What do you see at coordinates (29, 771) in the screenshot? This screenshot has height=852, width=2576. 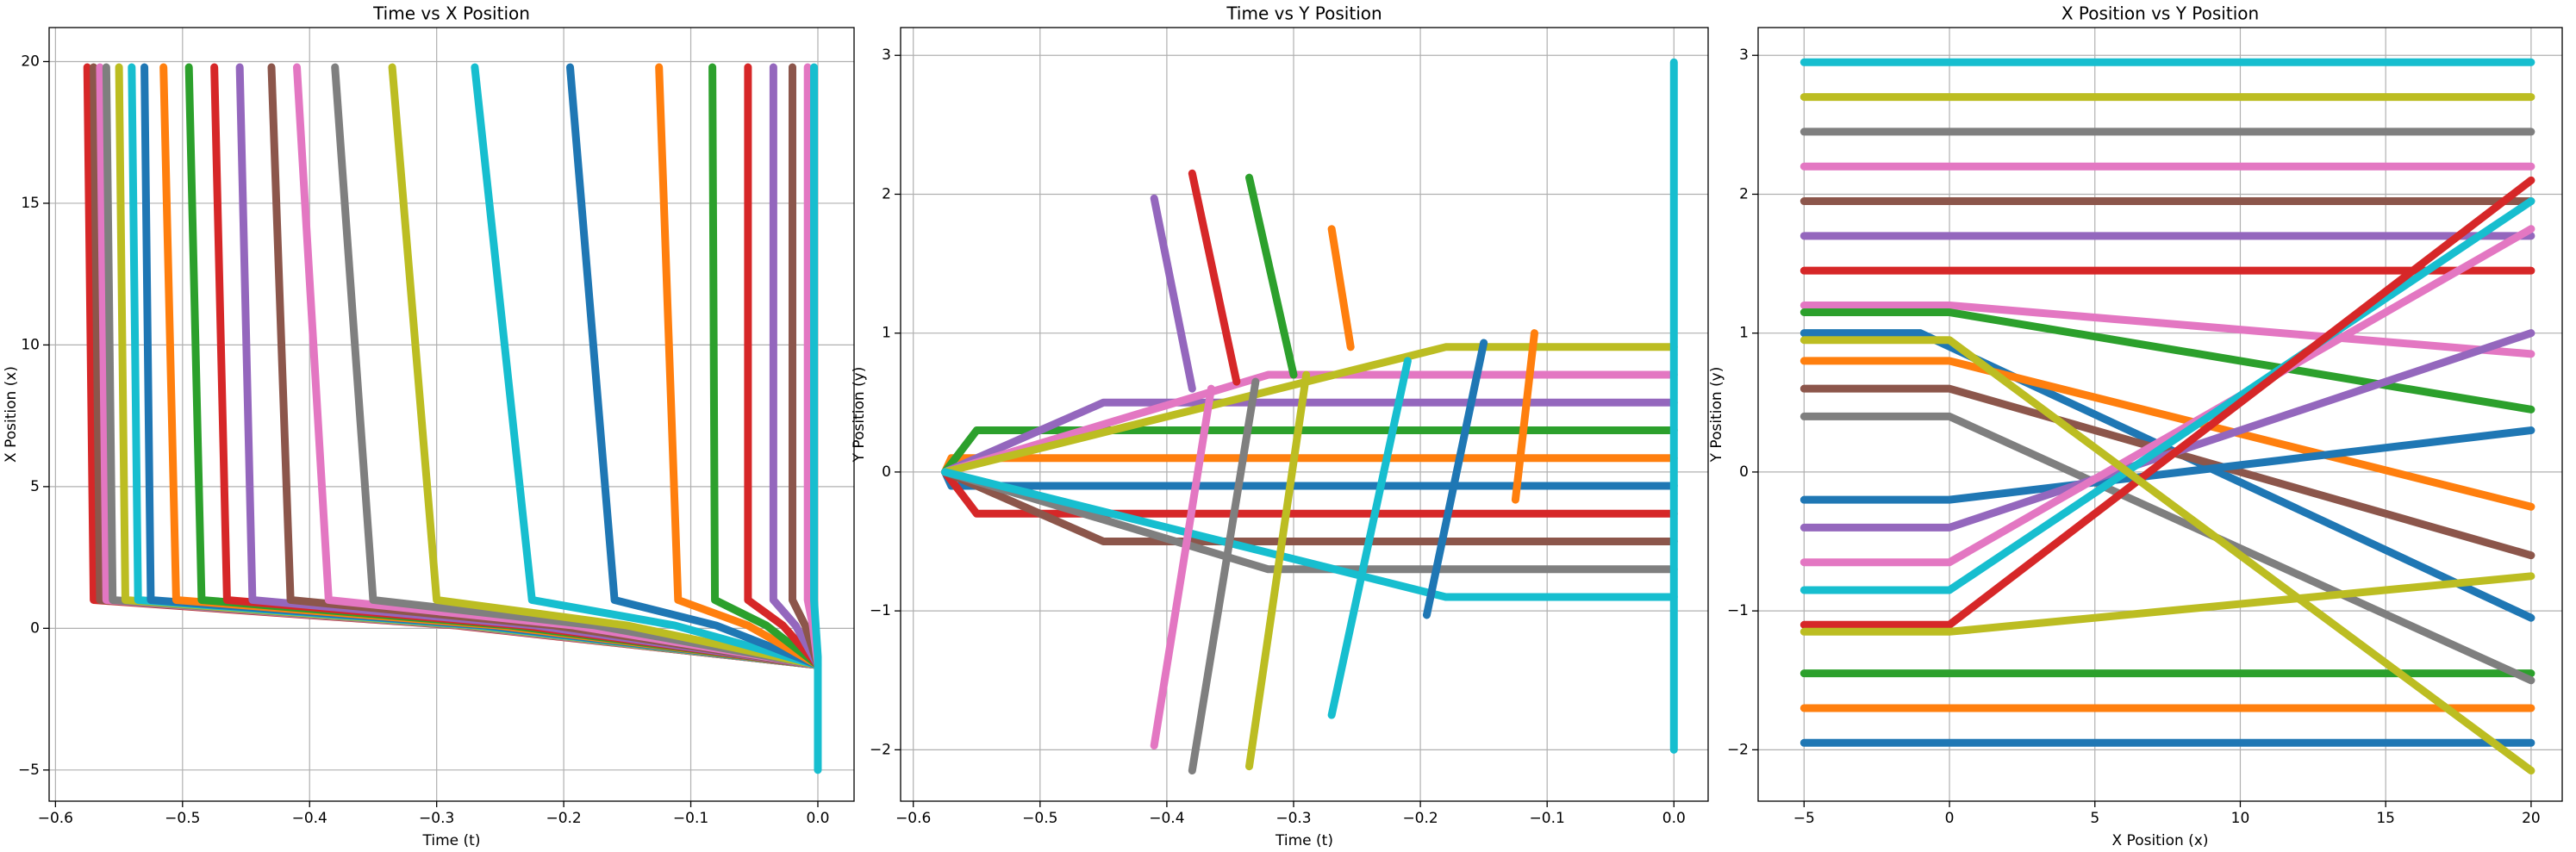 I see `y-tick-label: −5` at bounding box center [29, 771].